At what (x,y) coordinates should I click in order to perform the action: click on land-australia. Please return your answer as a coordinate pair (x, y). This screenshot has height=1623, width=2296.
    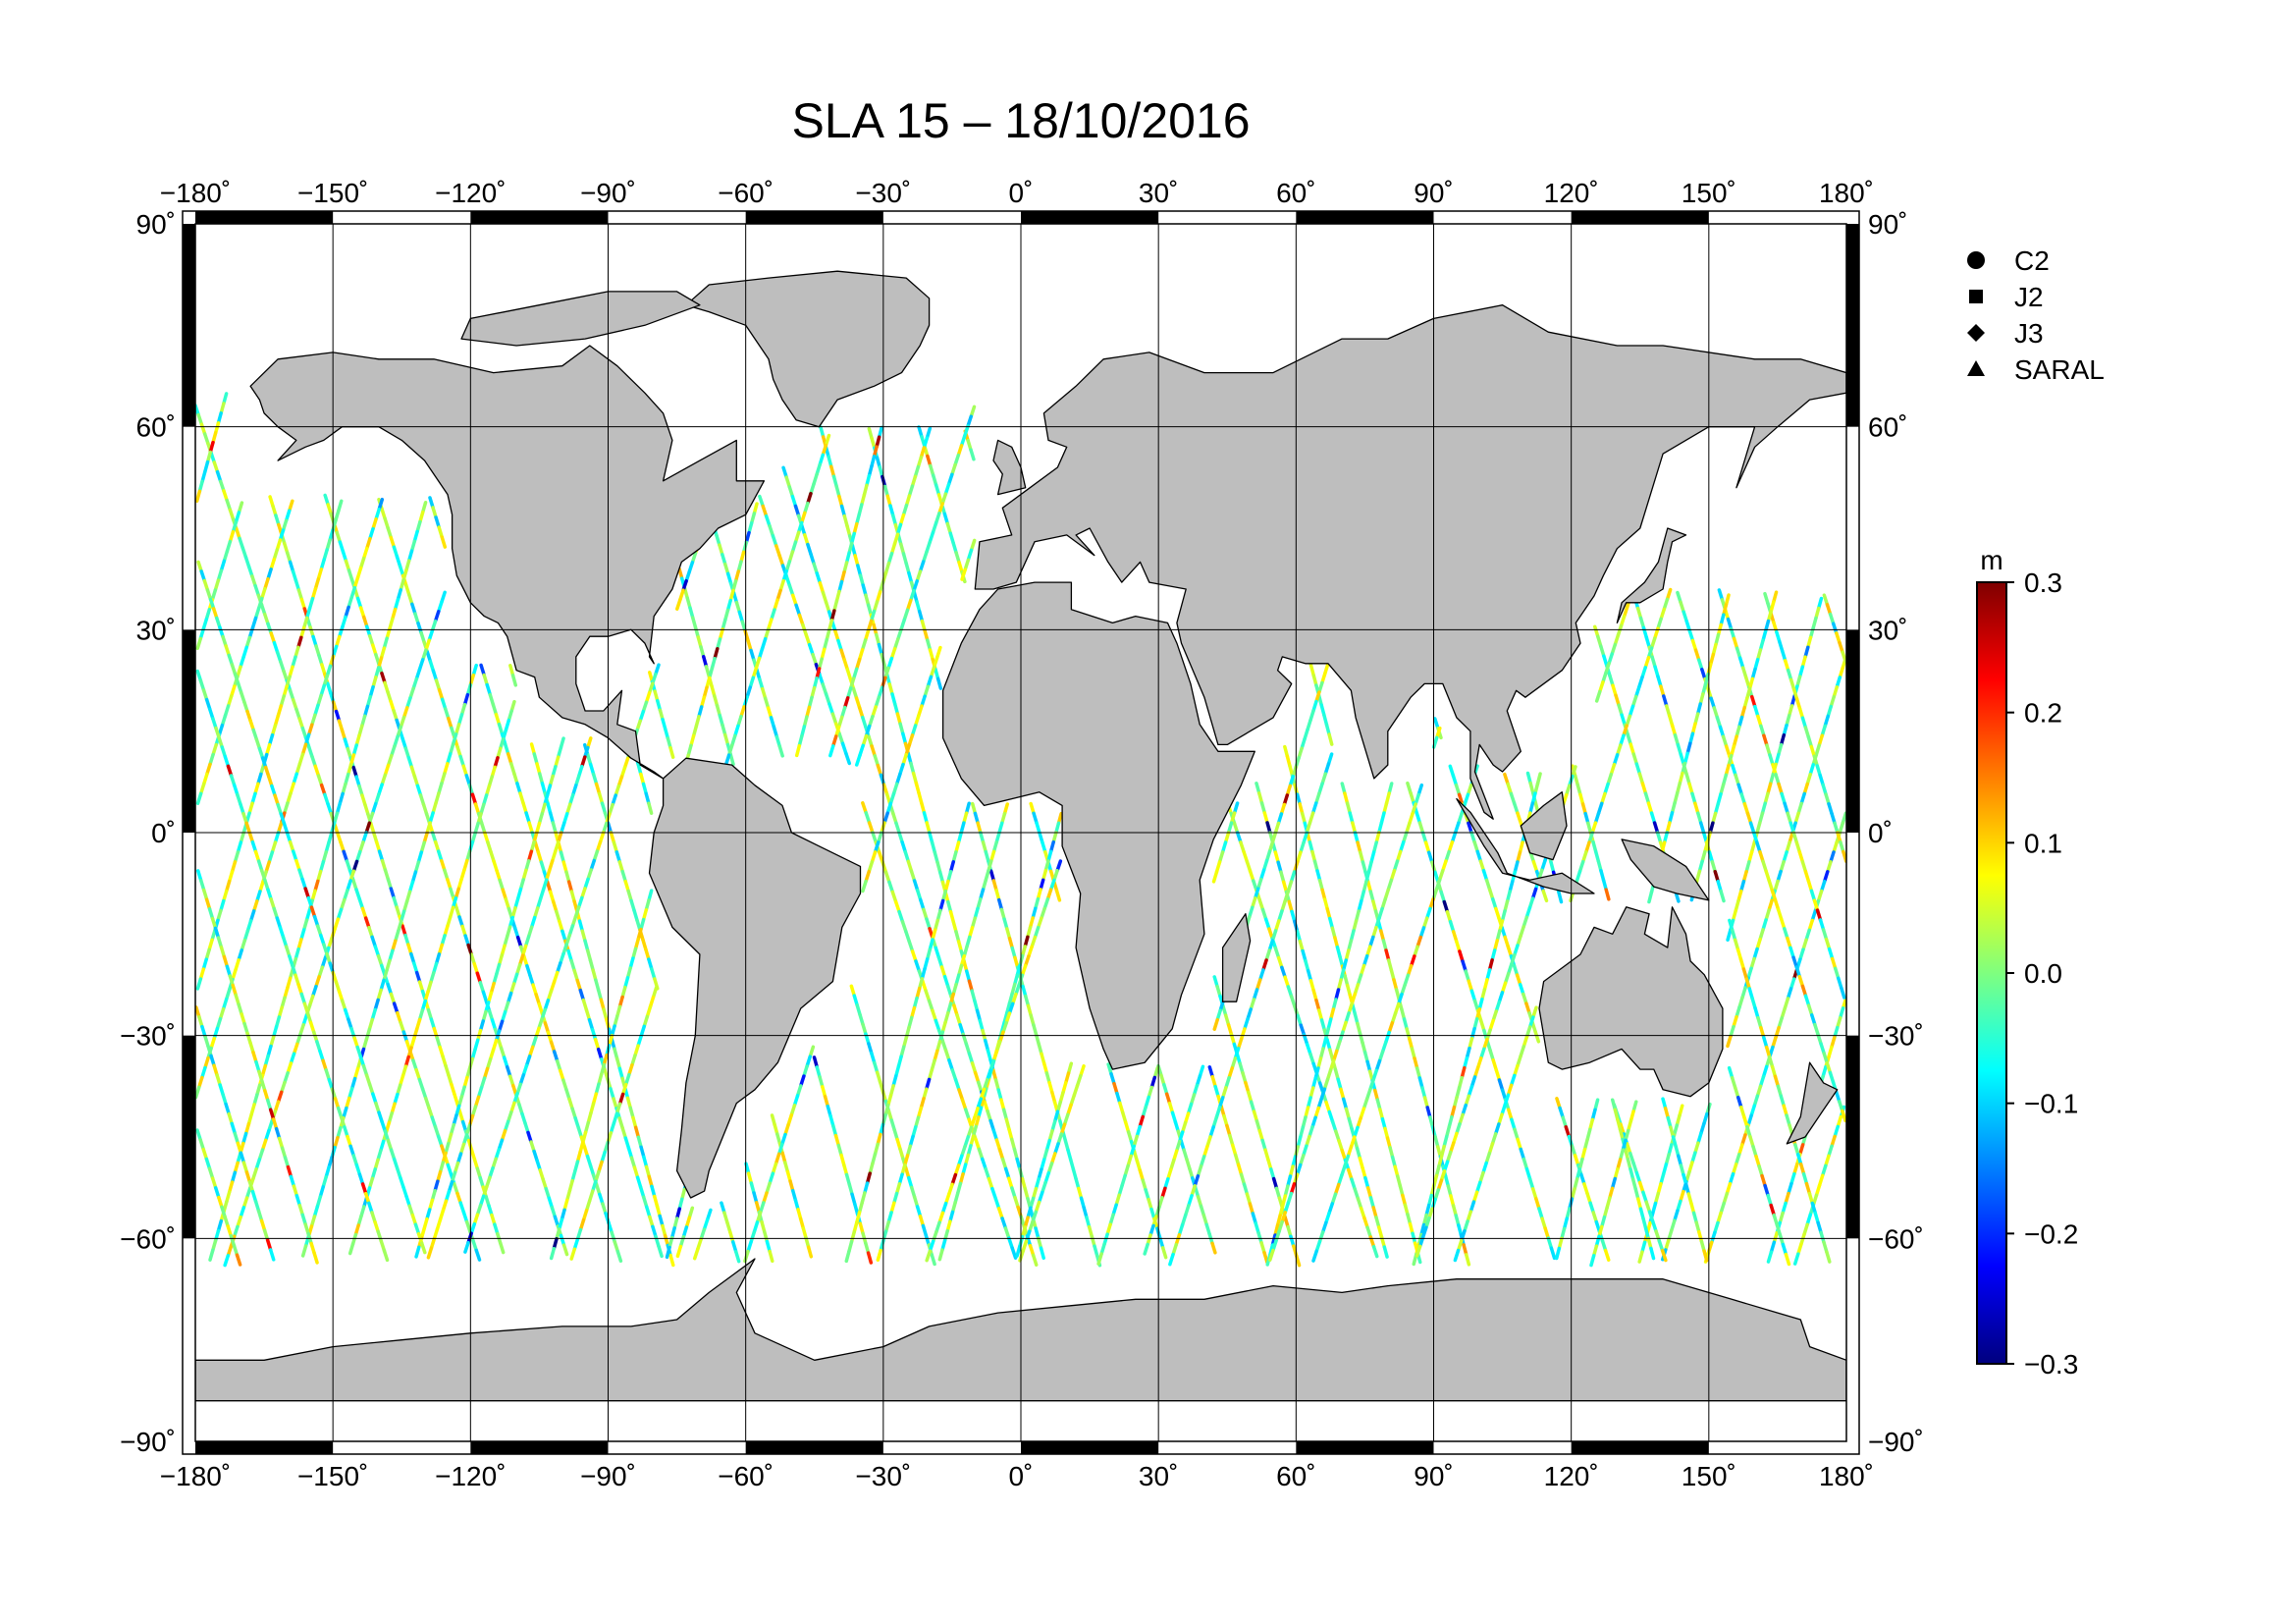
    Looking at the image, I should click on (1631, 1002).